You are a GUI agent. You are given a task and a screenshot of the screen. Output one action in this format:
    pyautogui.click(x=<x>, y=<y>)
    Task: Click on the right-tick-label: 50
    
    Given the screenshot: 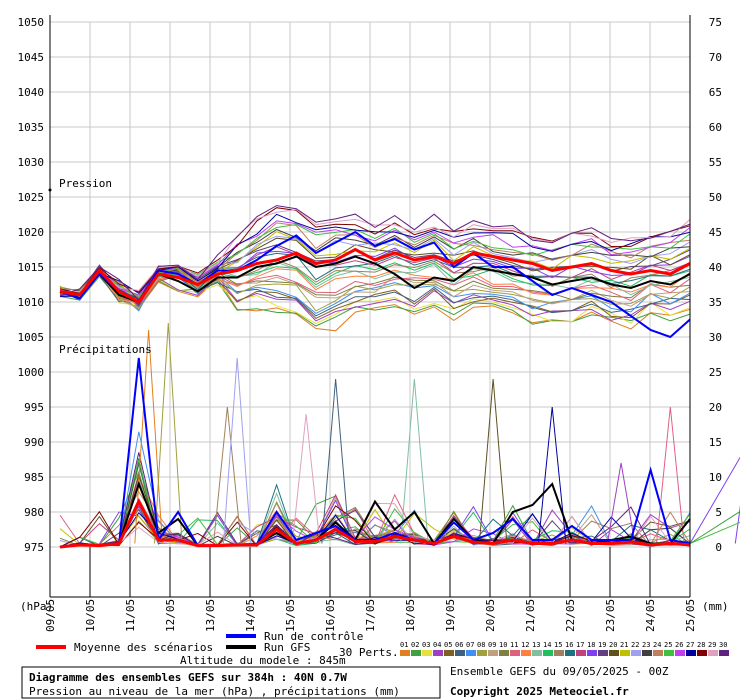 What is the action you would take?
    pyautogui.click(x=715, y=197)
    